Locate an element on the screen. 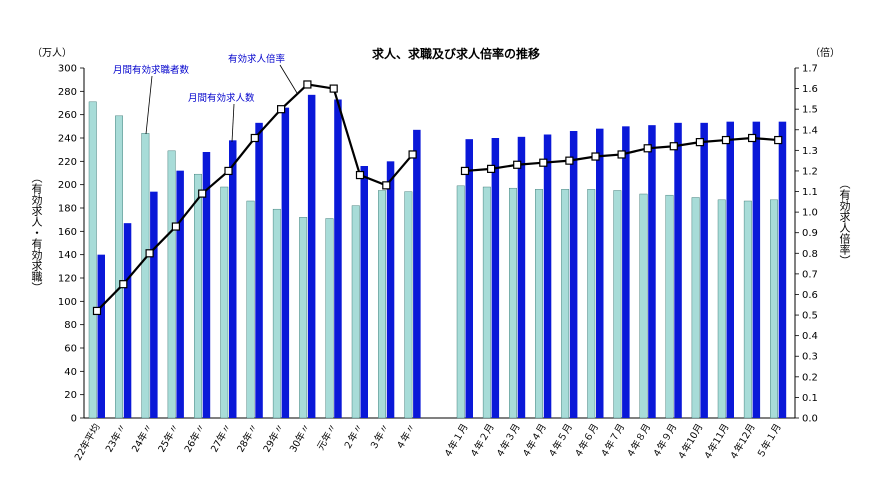 Image resolution: width=887 pixels, height=497 pixels. right-tick-label: 0.3 is located at coordinates (810, 357).